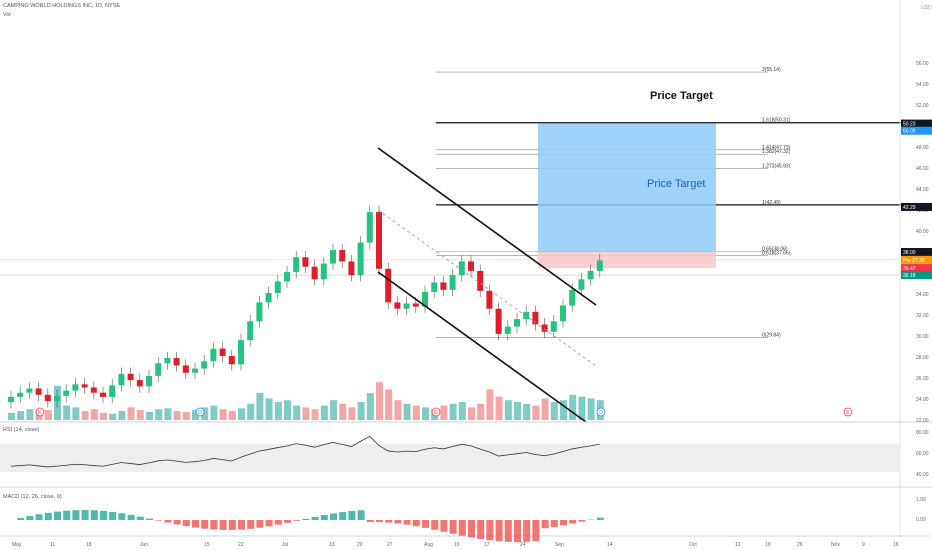  I want to click on price-tick-label: 34.00, so click(922, 295).